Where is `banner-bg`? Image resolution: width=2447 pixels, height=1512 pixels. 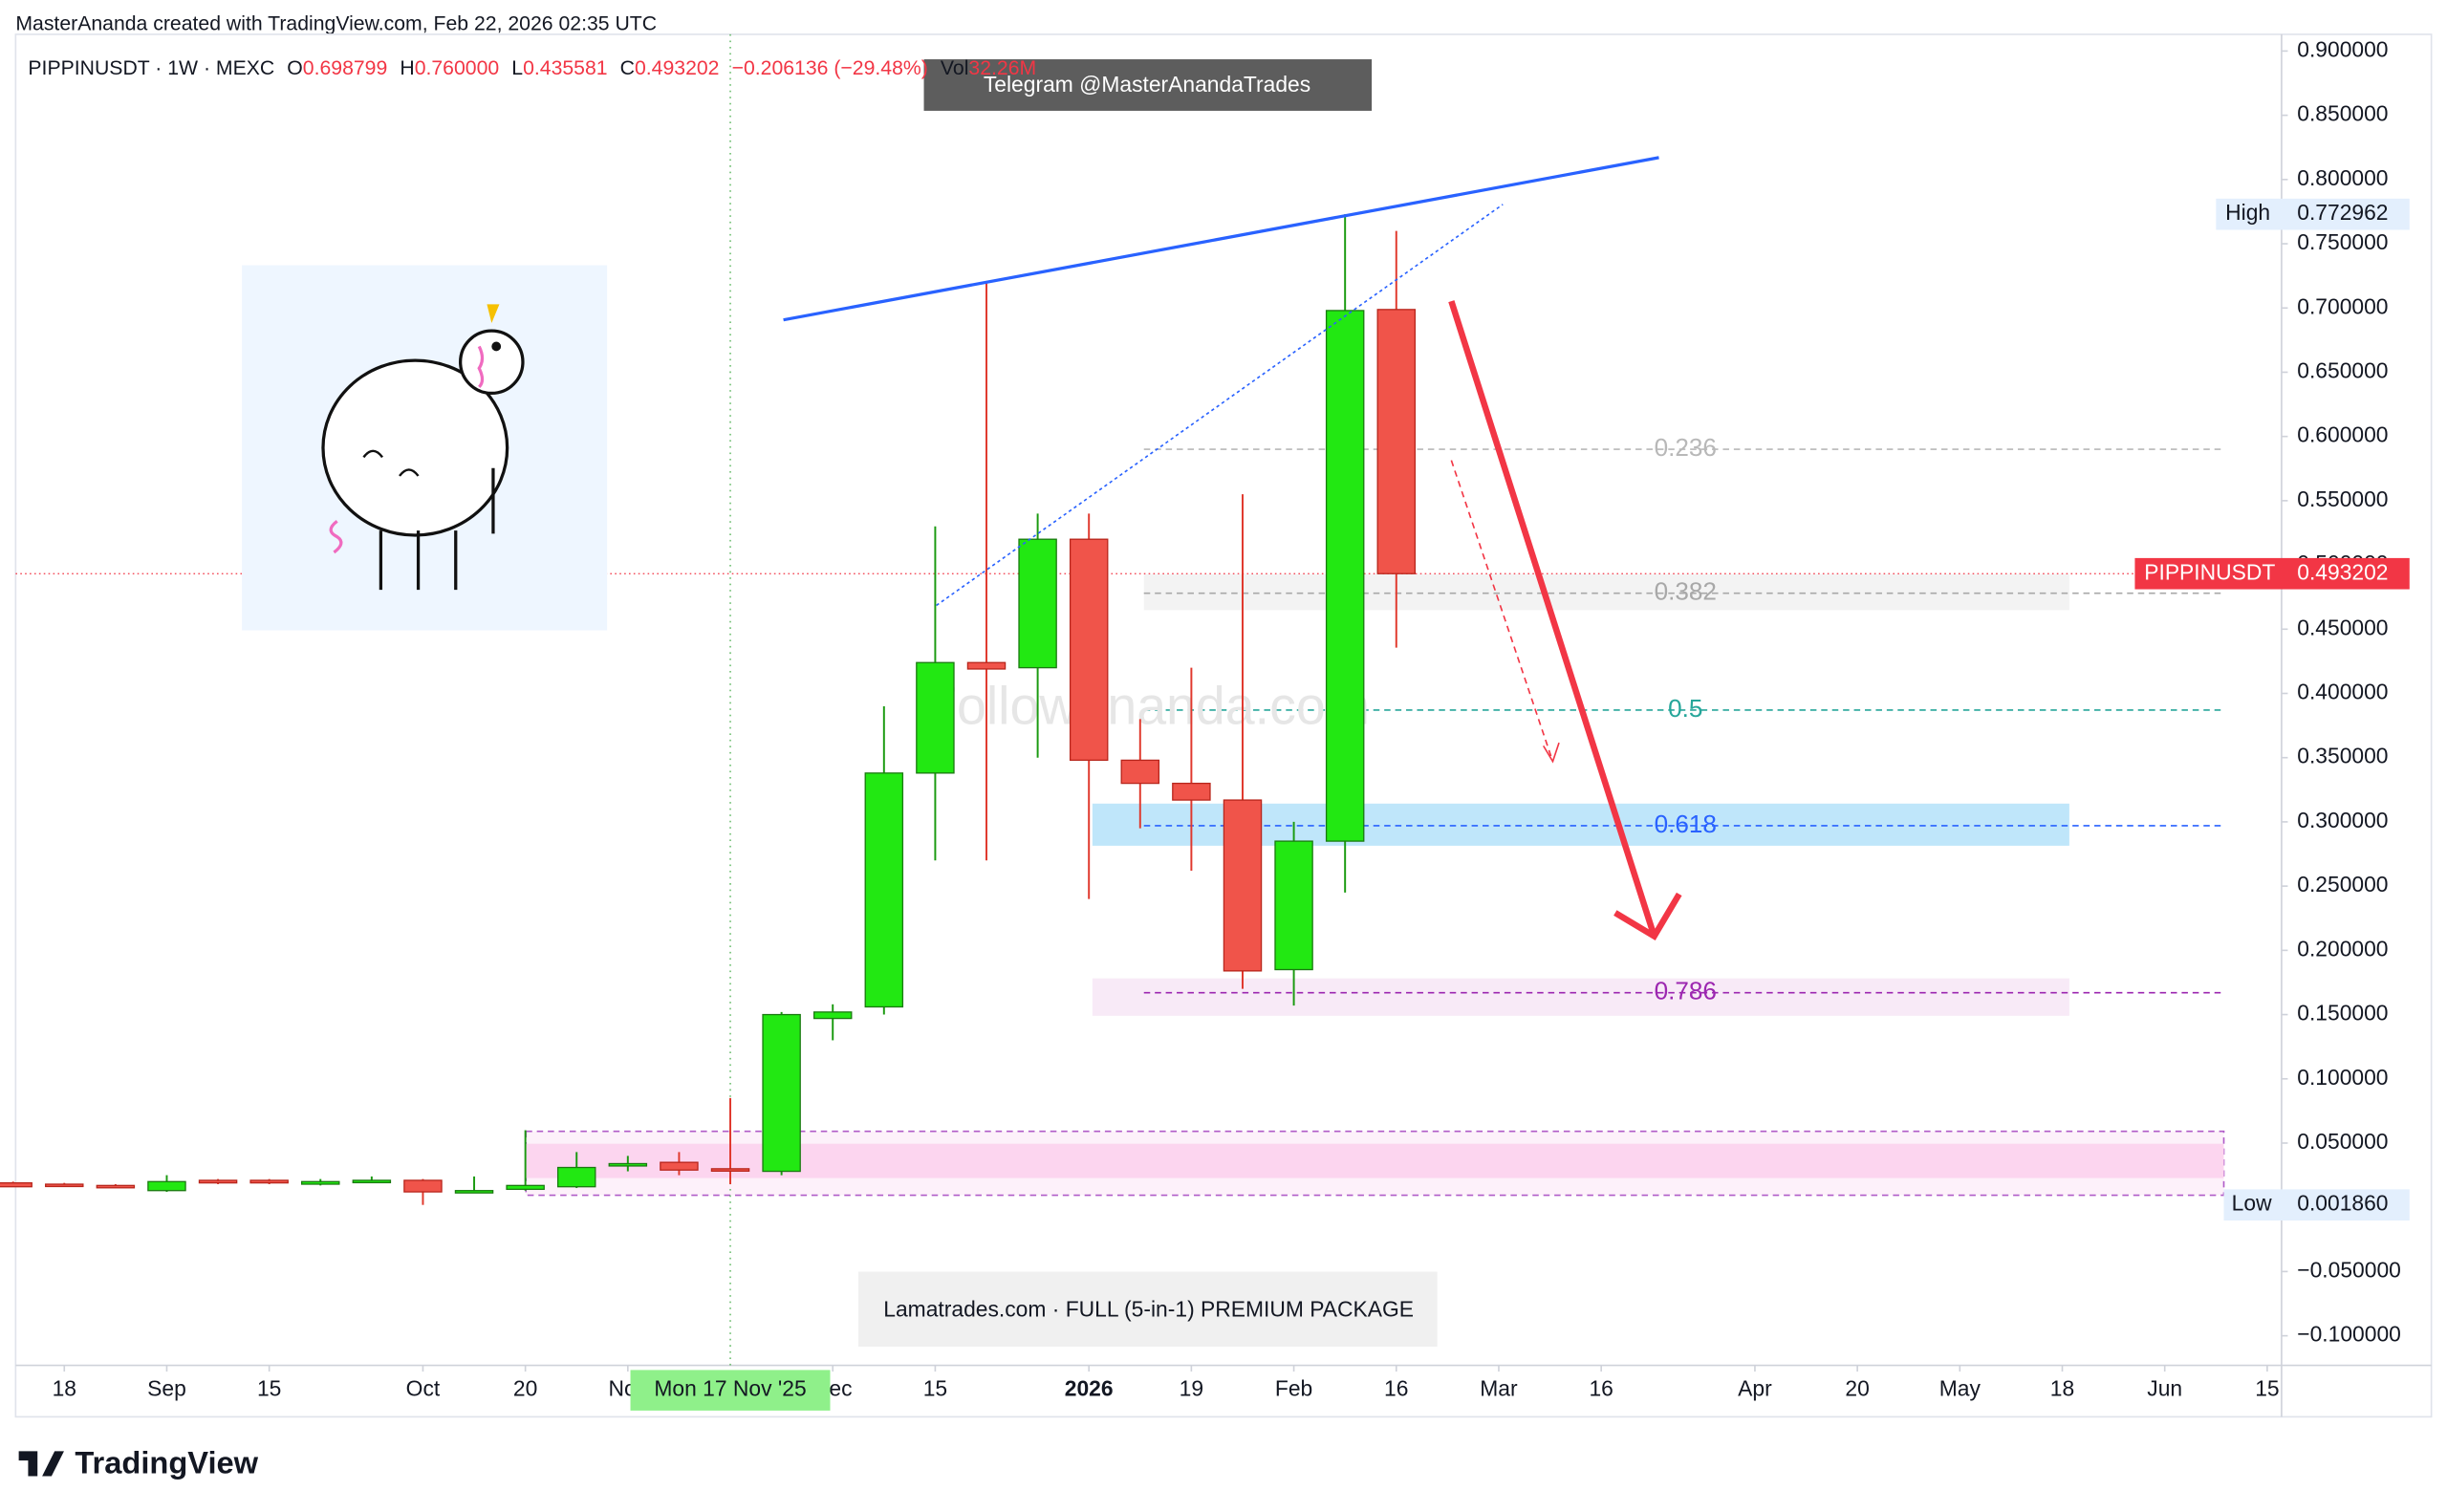 banner-bg is located at coordinates (1147, 1309).